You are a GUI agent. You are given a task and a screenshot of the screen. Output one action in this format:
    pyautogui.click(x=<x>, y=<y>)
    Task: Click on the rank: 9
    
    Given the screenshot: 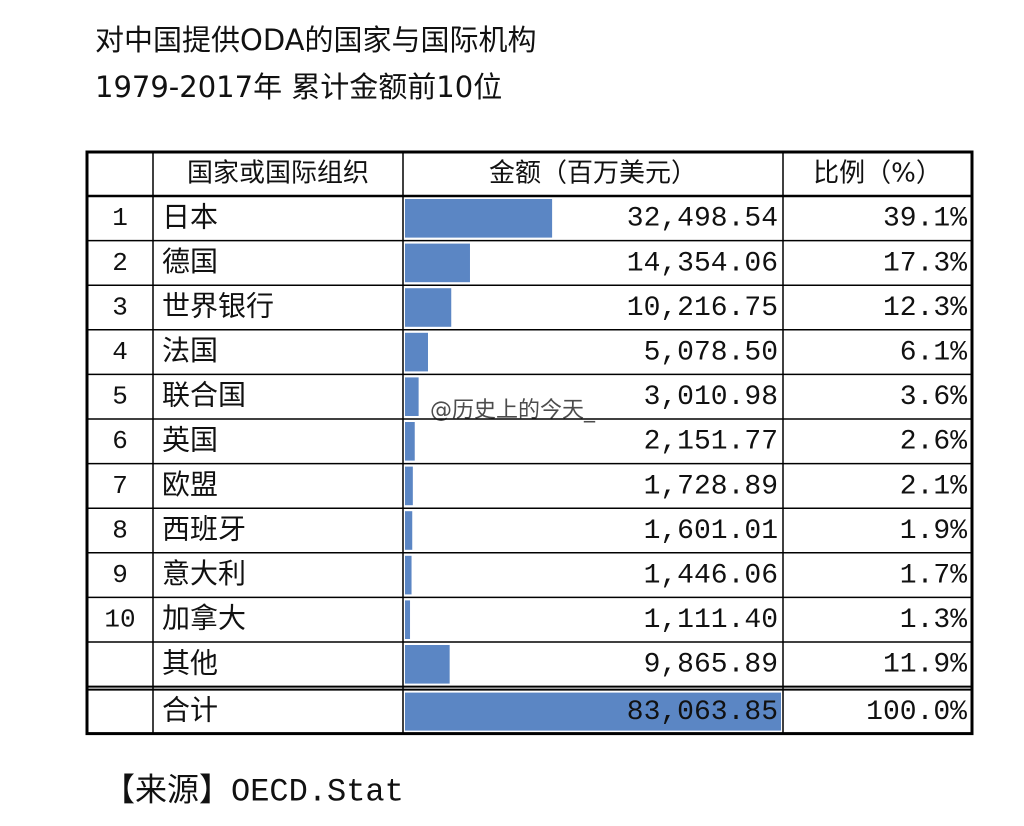 What is the action you would take?
    pyautogui.click(x=120, y=575)
    